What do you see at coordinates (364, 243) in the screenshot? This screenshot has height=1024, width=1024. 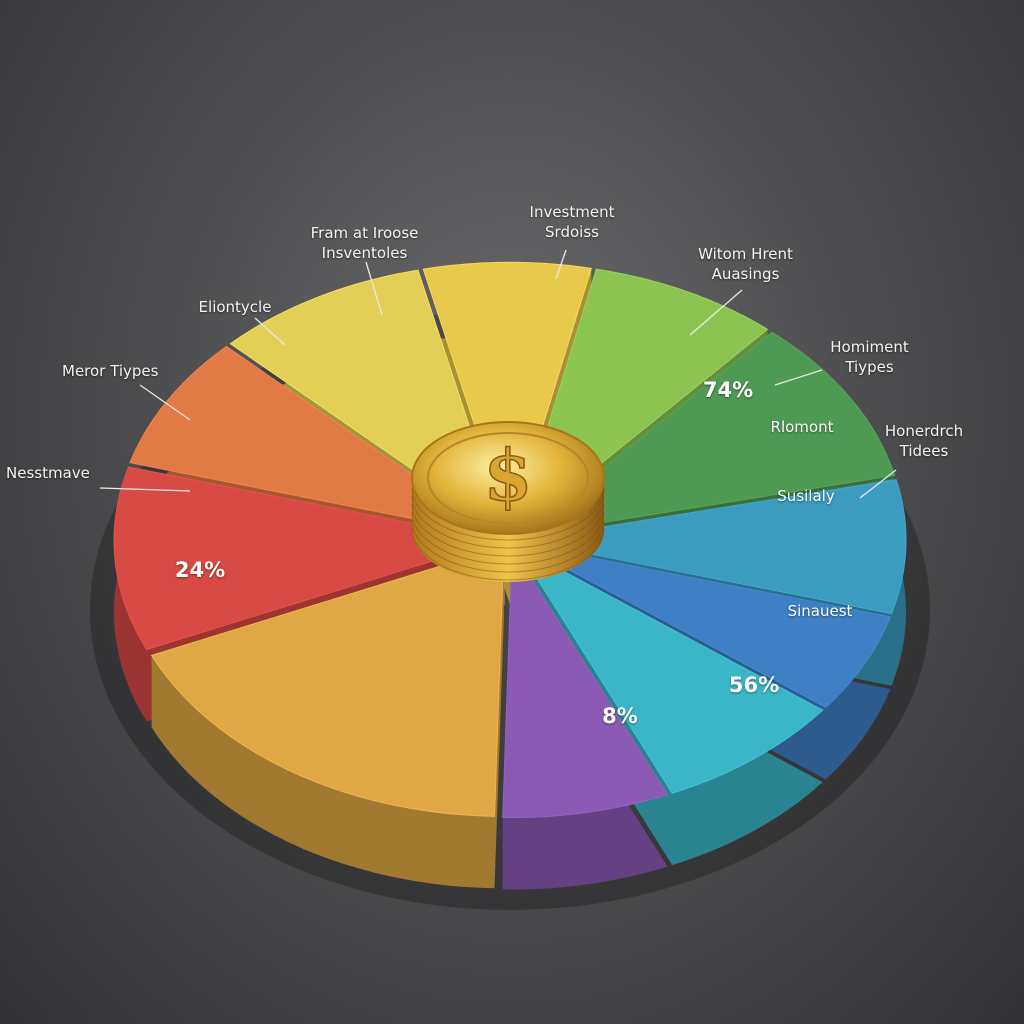 I see `slice-label: Fram at Iroose Insventoles` at bounding box center [364, 243].